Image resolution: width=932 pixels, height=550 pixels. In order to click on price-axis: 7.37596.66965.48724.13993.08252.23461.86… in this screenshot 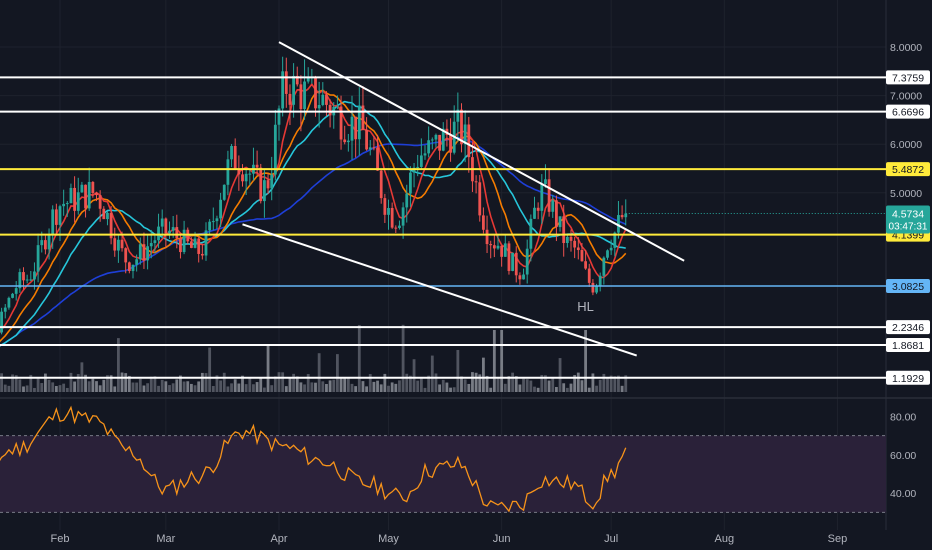, I will do `click(908, 271)`.